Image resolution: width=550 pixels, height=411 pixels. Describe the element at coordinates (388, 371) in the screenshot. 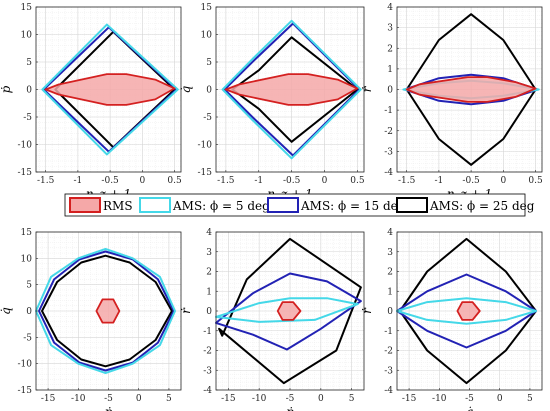

I see `y-tick-label: -3` at that location.